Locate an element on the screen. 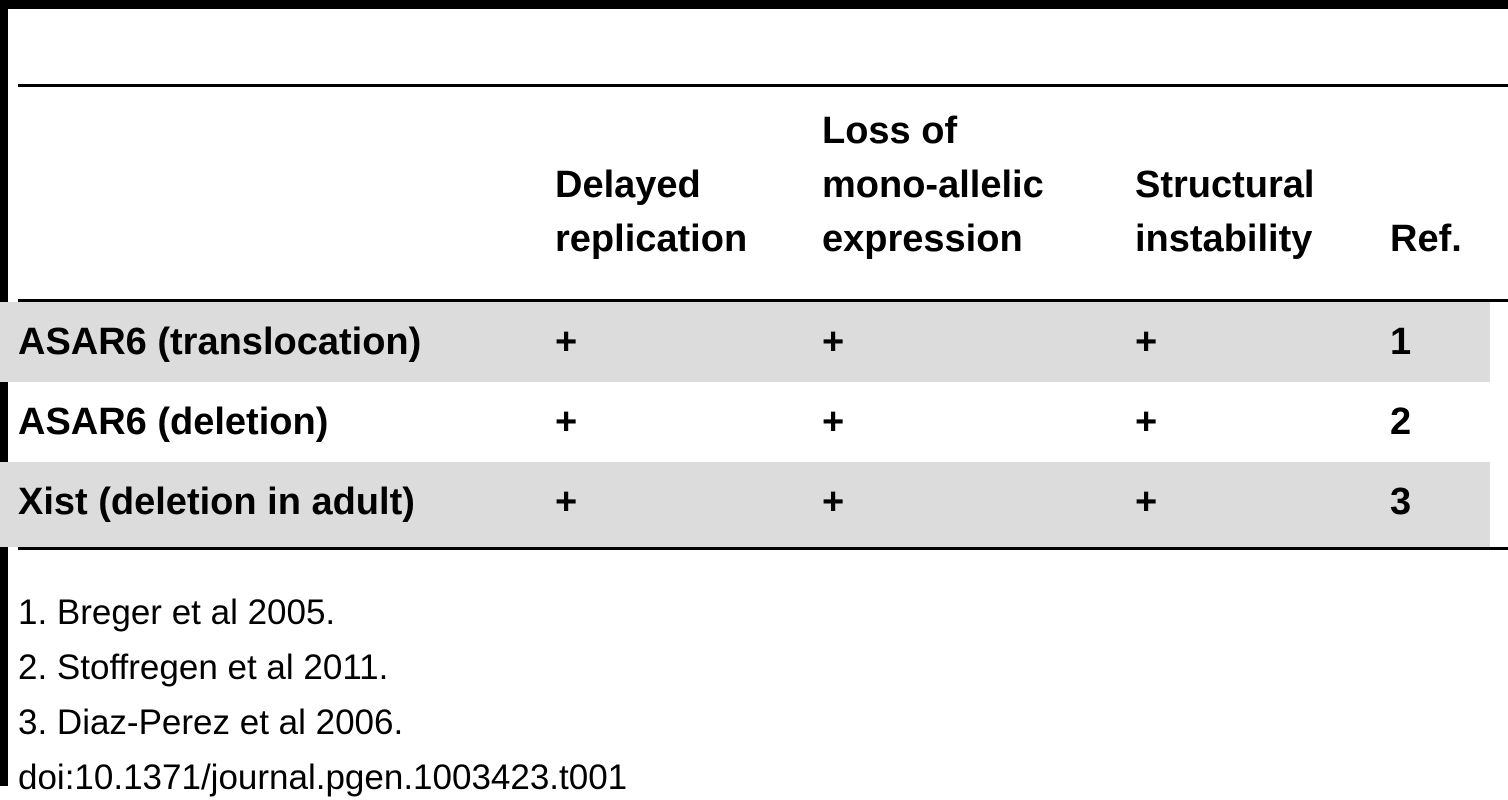  header-cell: replication is located at coordinates (651, 239).